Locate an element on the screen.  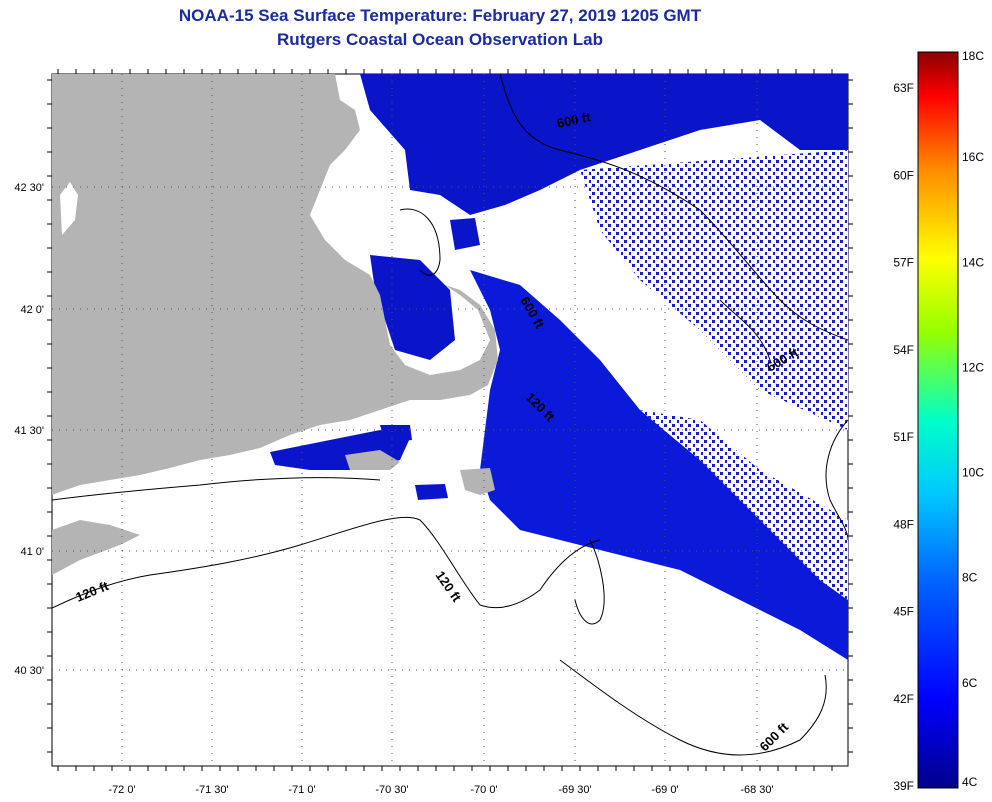
colorbar-celsius-label: 10C is located at coordinates (973, 473).